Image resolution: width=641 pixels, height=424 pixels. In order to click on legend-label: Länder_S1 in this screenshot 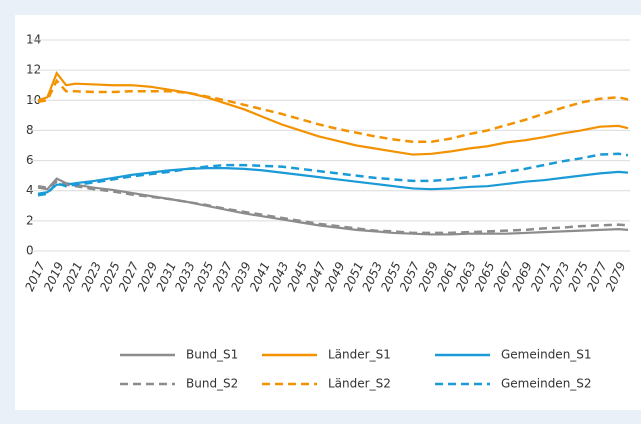, I will do `click(359, 355)`.